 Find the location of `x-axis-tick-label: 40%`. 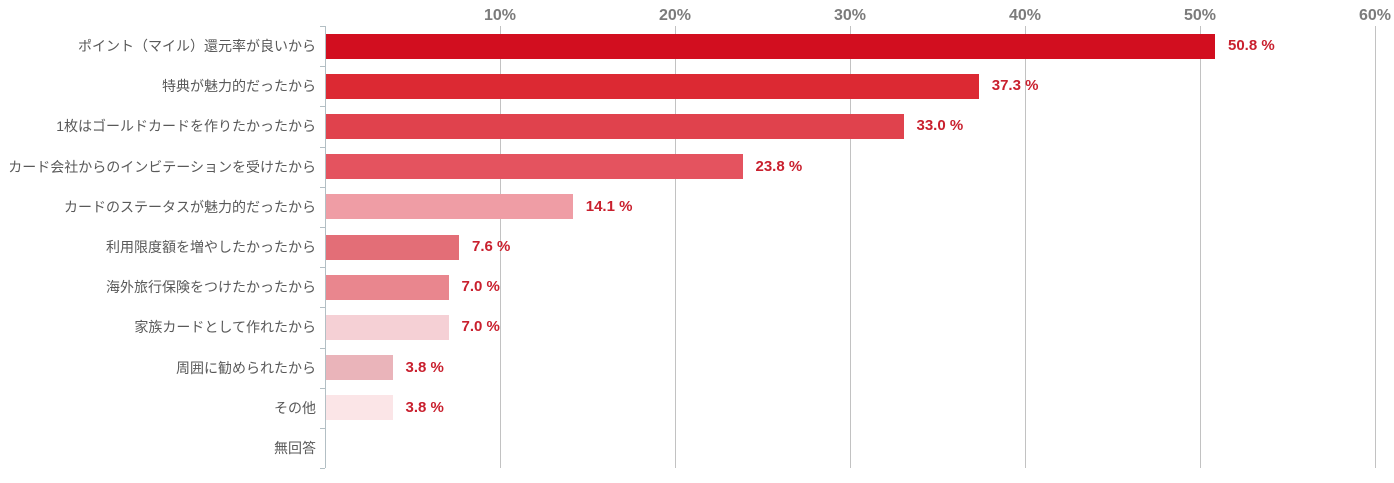

x-axis-tick-label: 40% is located at coordinates (1025, 15).